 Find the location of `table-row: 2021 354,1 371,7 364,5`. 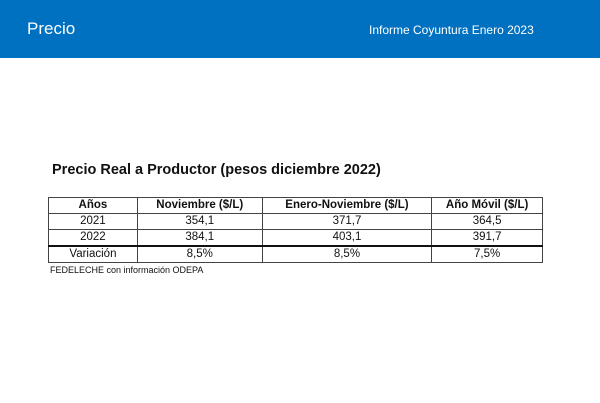

table-row: 2021 354,1 371,7 364,5 is located at coordinates (295, 221).